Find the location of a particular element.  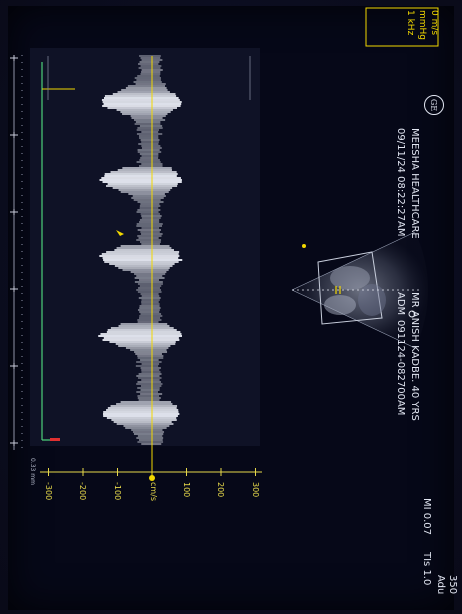

edge-value-bottom: Adu is located at coordinates (440, 585).